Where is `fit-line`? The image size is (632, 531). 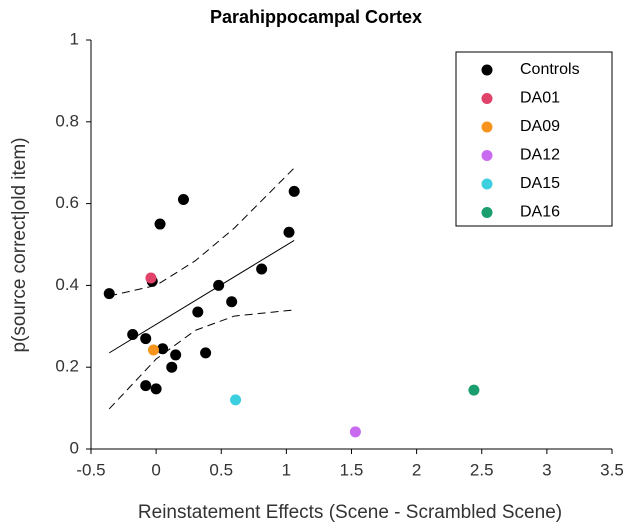 fit-line is located at coordinates (201, 296).